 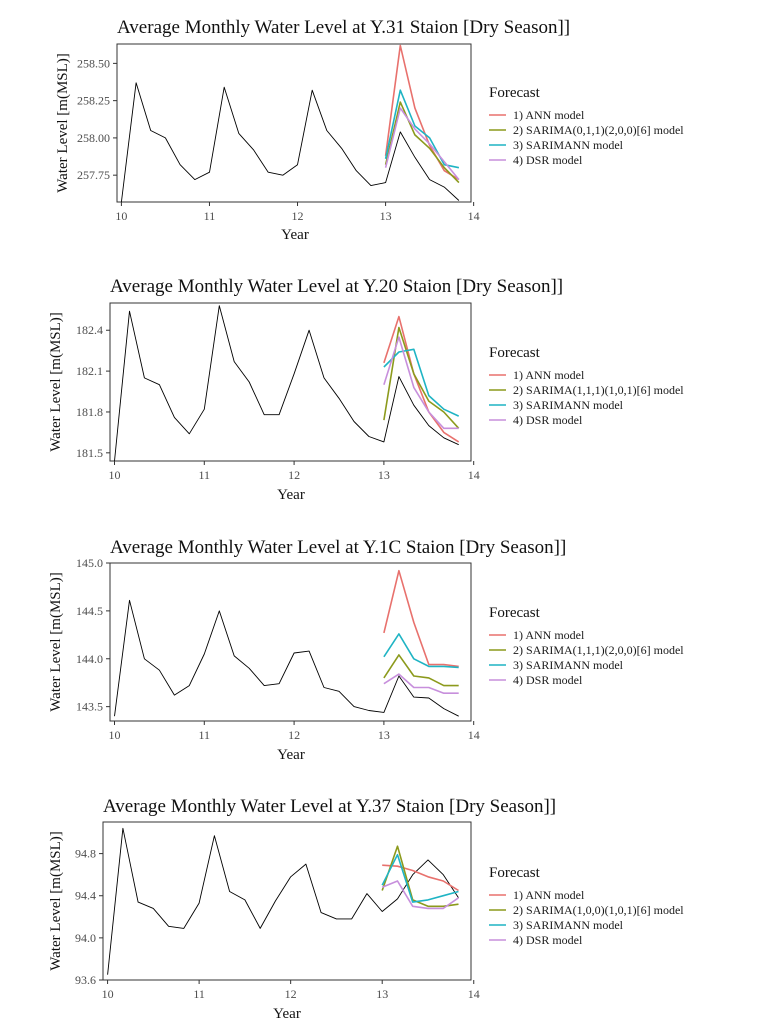 What do you see at coordinates (85, 980) in the screenshot?
I see `y-tick-label: 93.6` at bounding box center [85, 980].